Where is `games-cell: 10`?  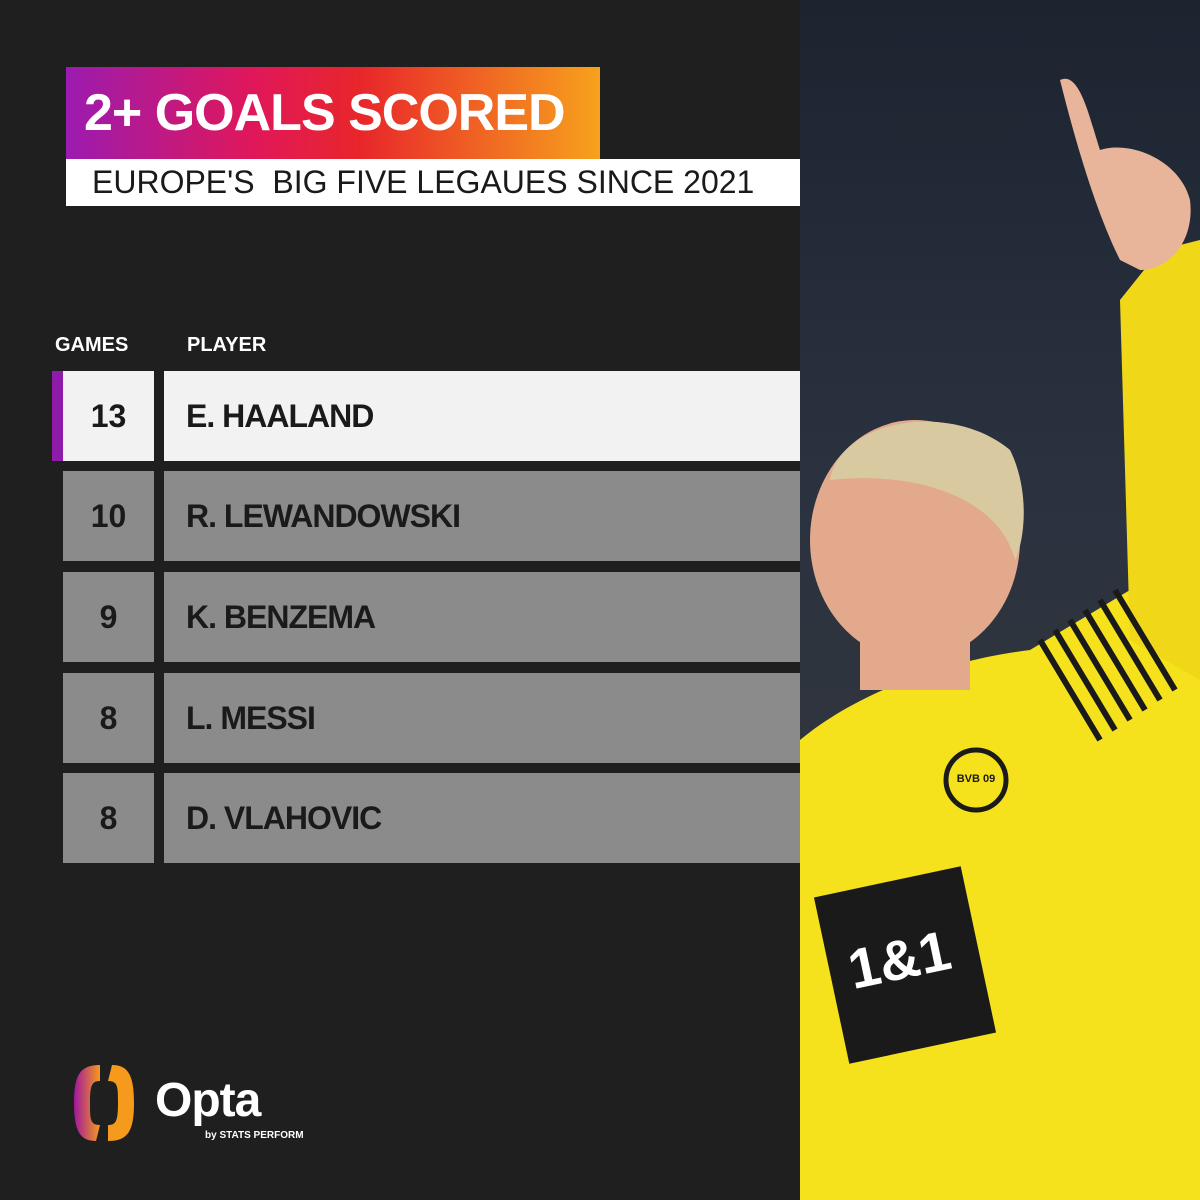
games-cell: 10 is located at coordinates (108, 516).